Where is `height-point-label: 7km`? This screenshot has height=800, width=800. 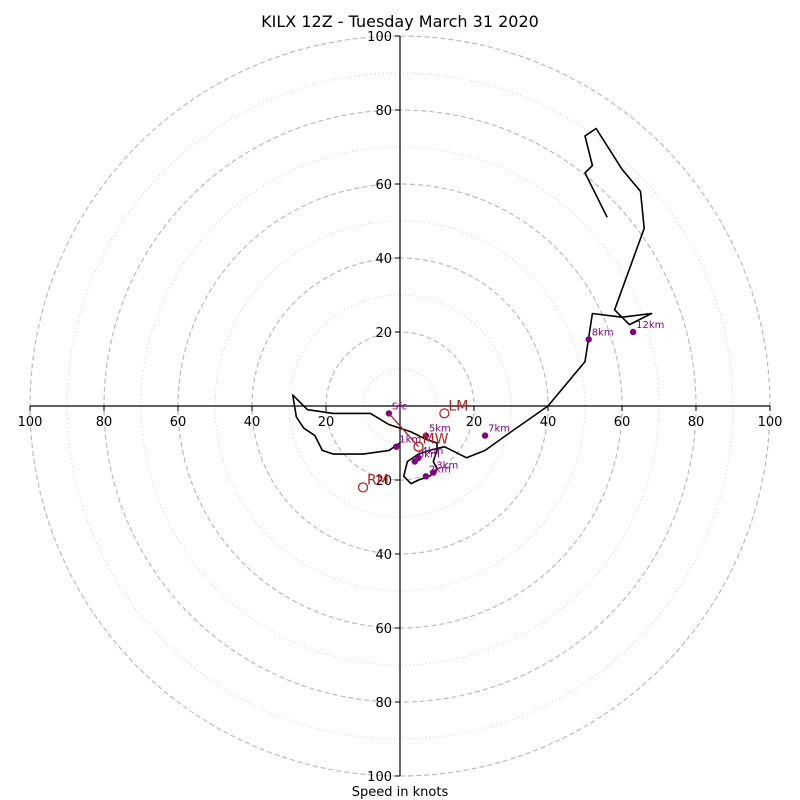
height-point-label: 7km is located at coordinates (499, 429).